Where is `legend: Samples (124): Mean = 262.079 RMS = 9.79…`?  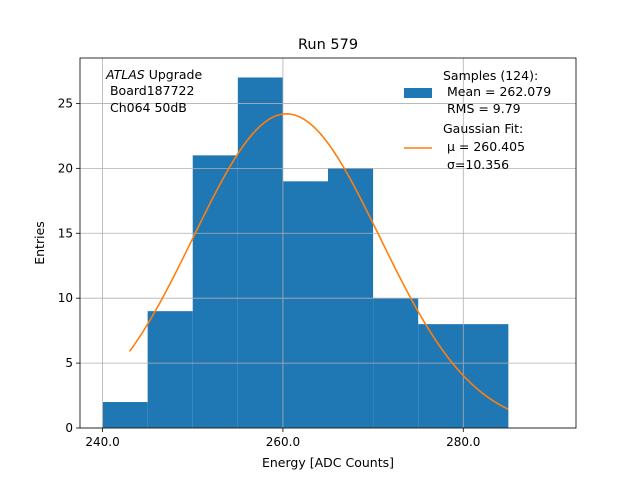 legend: Samples (124): Mean = 262.079 RMS = 9.79… is located at coordinates (477, 120).